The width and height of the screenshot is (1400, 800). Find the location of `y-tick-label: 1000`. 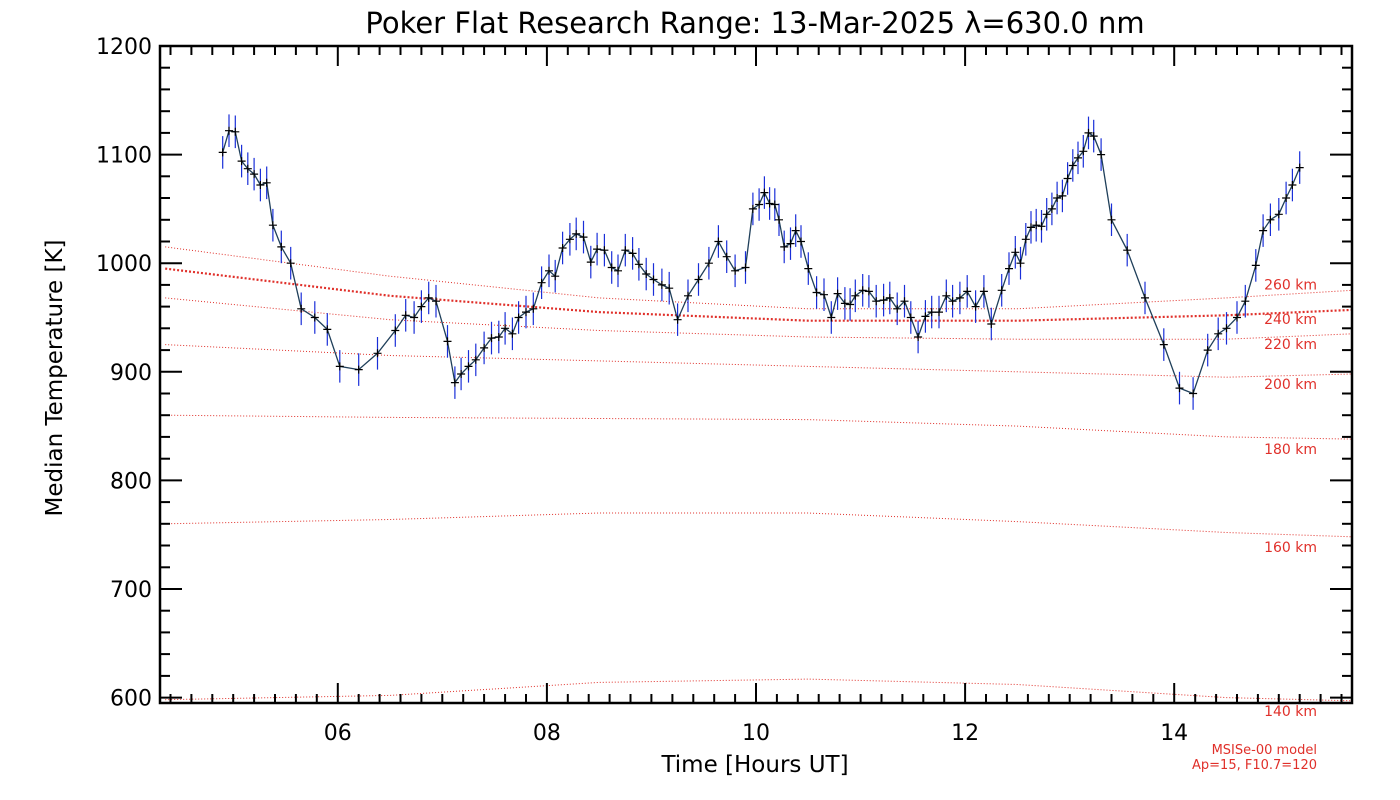

y-tick-label: 1000 is located at coordinates (124, 264).